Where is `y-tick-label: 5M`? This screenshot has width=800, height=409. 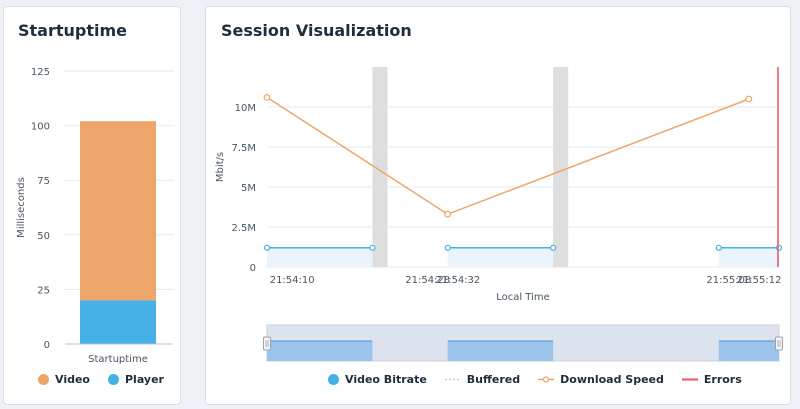
y-tick-label: 5M is located at coordinates (248, 188).